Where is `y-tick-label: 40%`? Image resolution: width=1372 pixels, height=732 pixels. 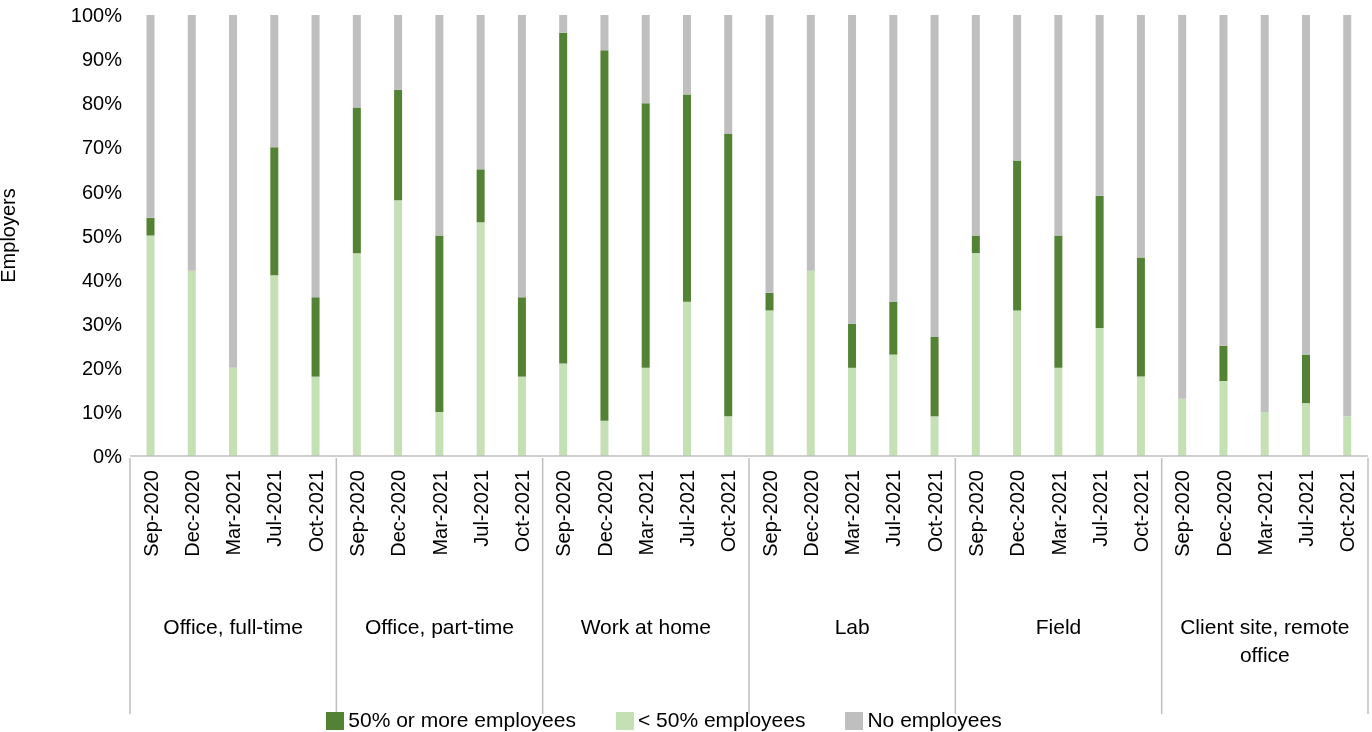
y-tick-label: 40% is located at coordinates (102, 279).